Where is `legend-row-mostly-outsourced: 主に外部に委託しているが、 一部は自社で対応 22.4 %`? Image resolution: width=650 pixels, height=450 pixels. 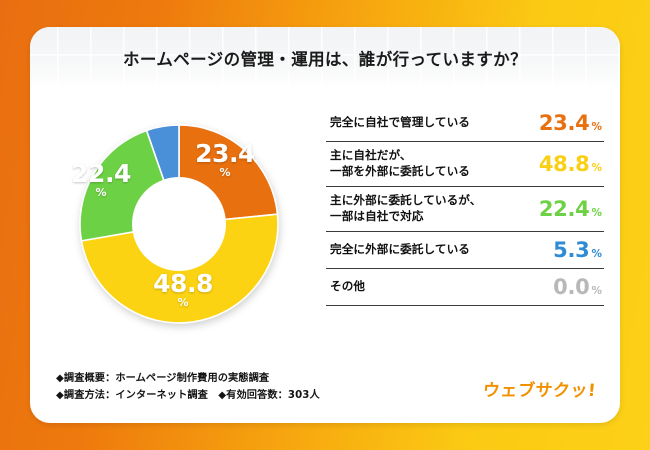 legend-row-mostly-outsourced: 主に外部に委託しているが、 一部は自社で対応 22.4 % is located at coordinates (465, 209).